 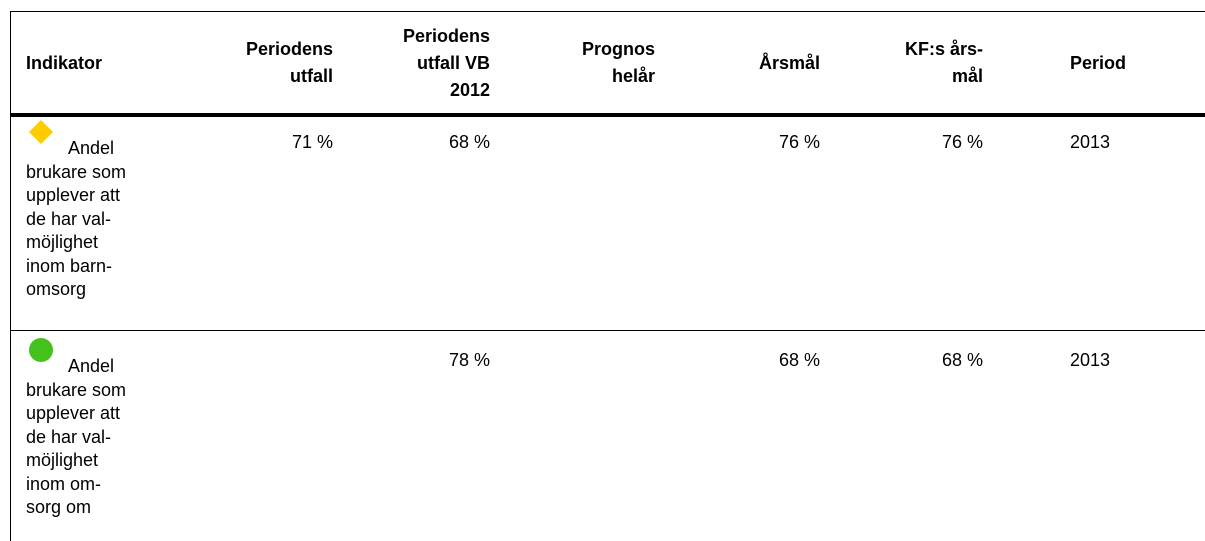 I want to click on data-cell: 71 %, so click(x=312, y=142).